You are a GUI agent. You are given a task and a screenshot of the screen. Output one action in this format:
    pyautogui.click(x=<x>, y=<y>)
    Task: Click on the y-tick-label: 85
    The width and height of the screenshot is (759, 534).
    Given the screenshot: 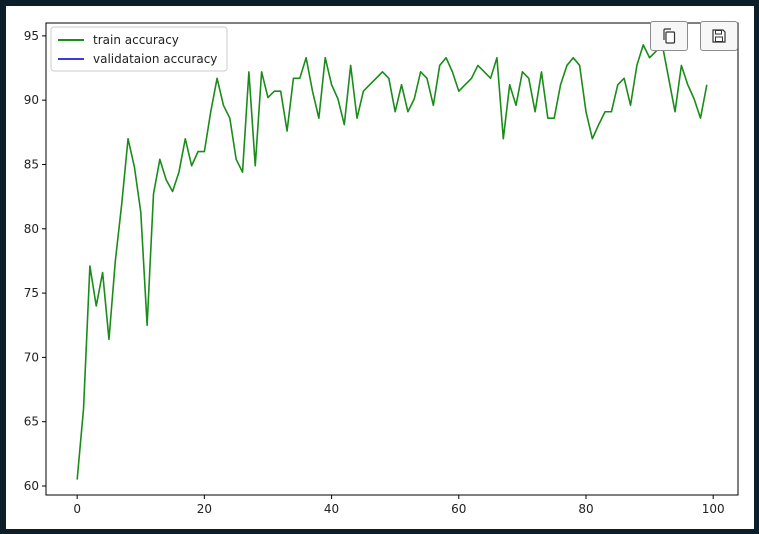 What is the action you would take?
    pyautogui.click(x=31, y=164)
    